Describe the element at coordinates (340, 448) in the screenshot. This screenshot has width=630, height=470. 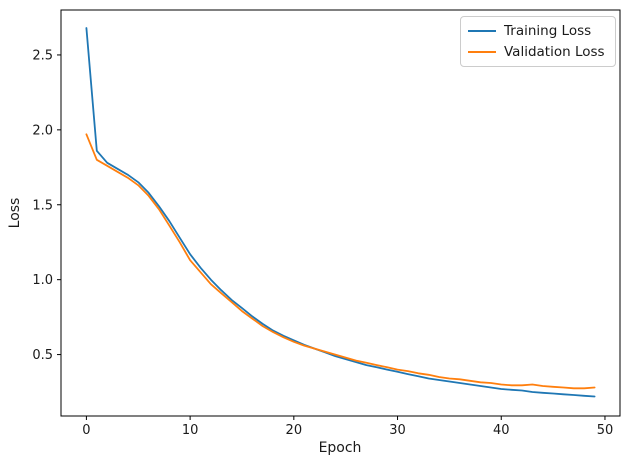
I see `x-axis-label: Epoch` at that location.